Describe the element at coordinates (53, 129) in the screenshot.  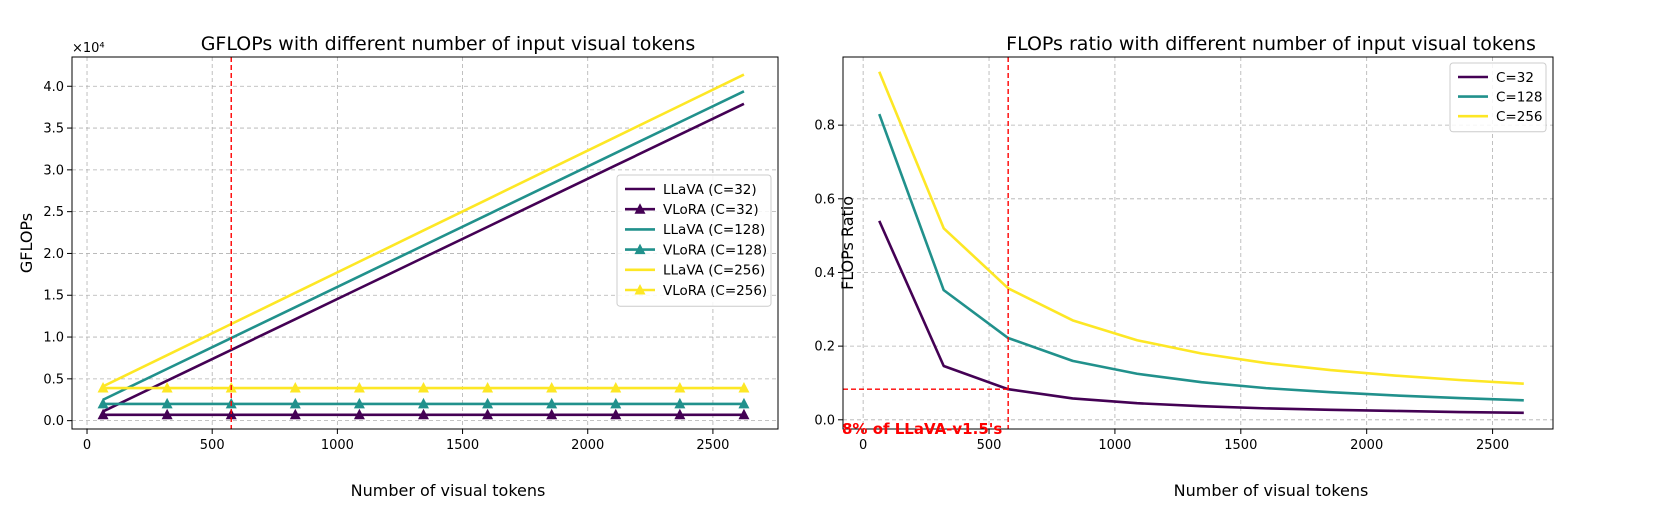
I see `gflops-y-tick-label: 3.5` at that location.